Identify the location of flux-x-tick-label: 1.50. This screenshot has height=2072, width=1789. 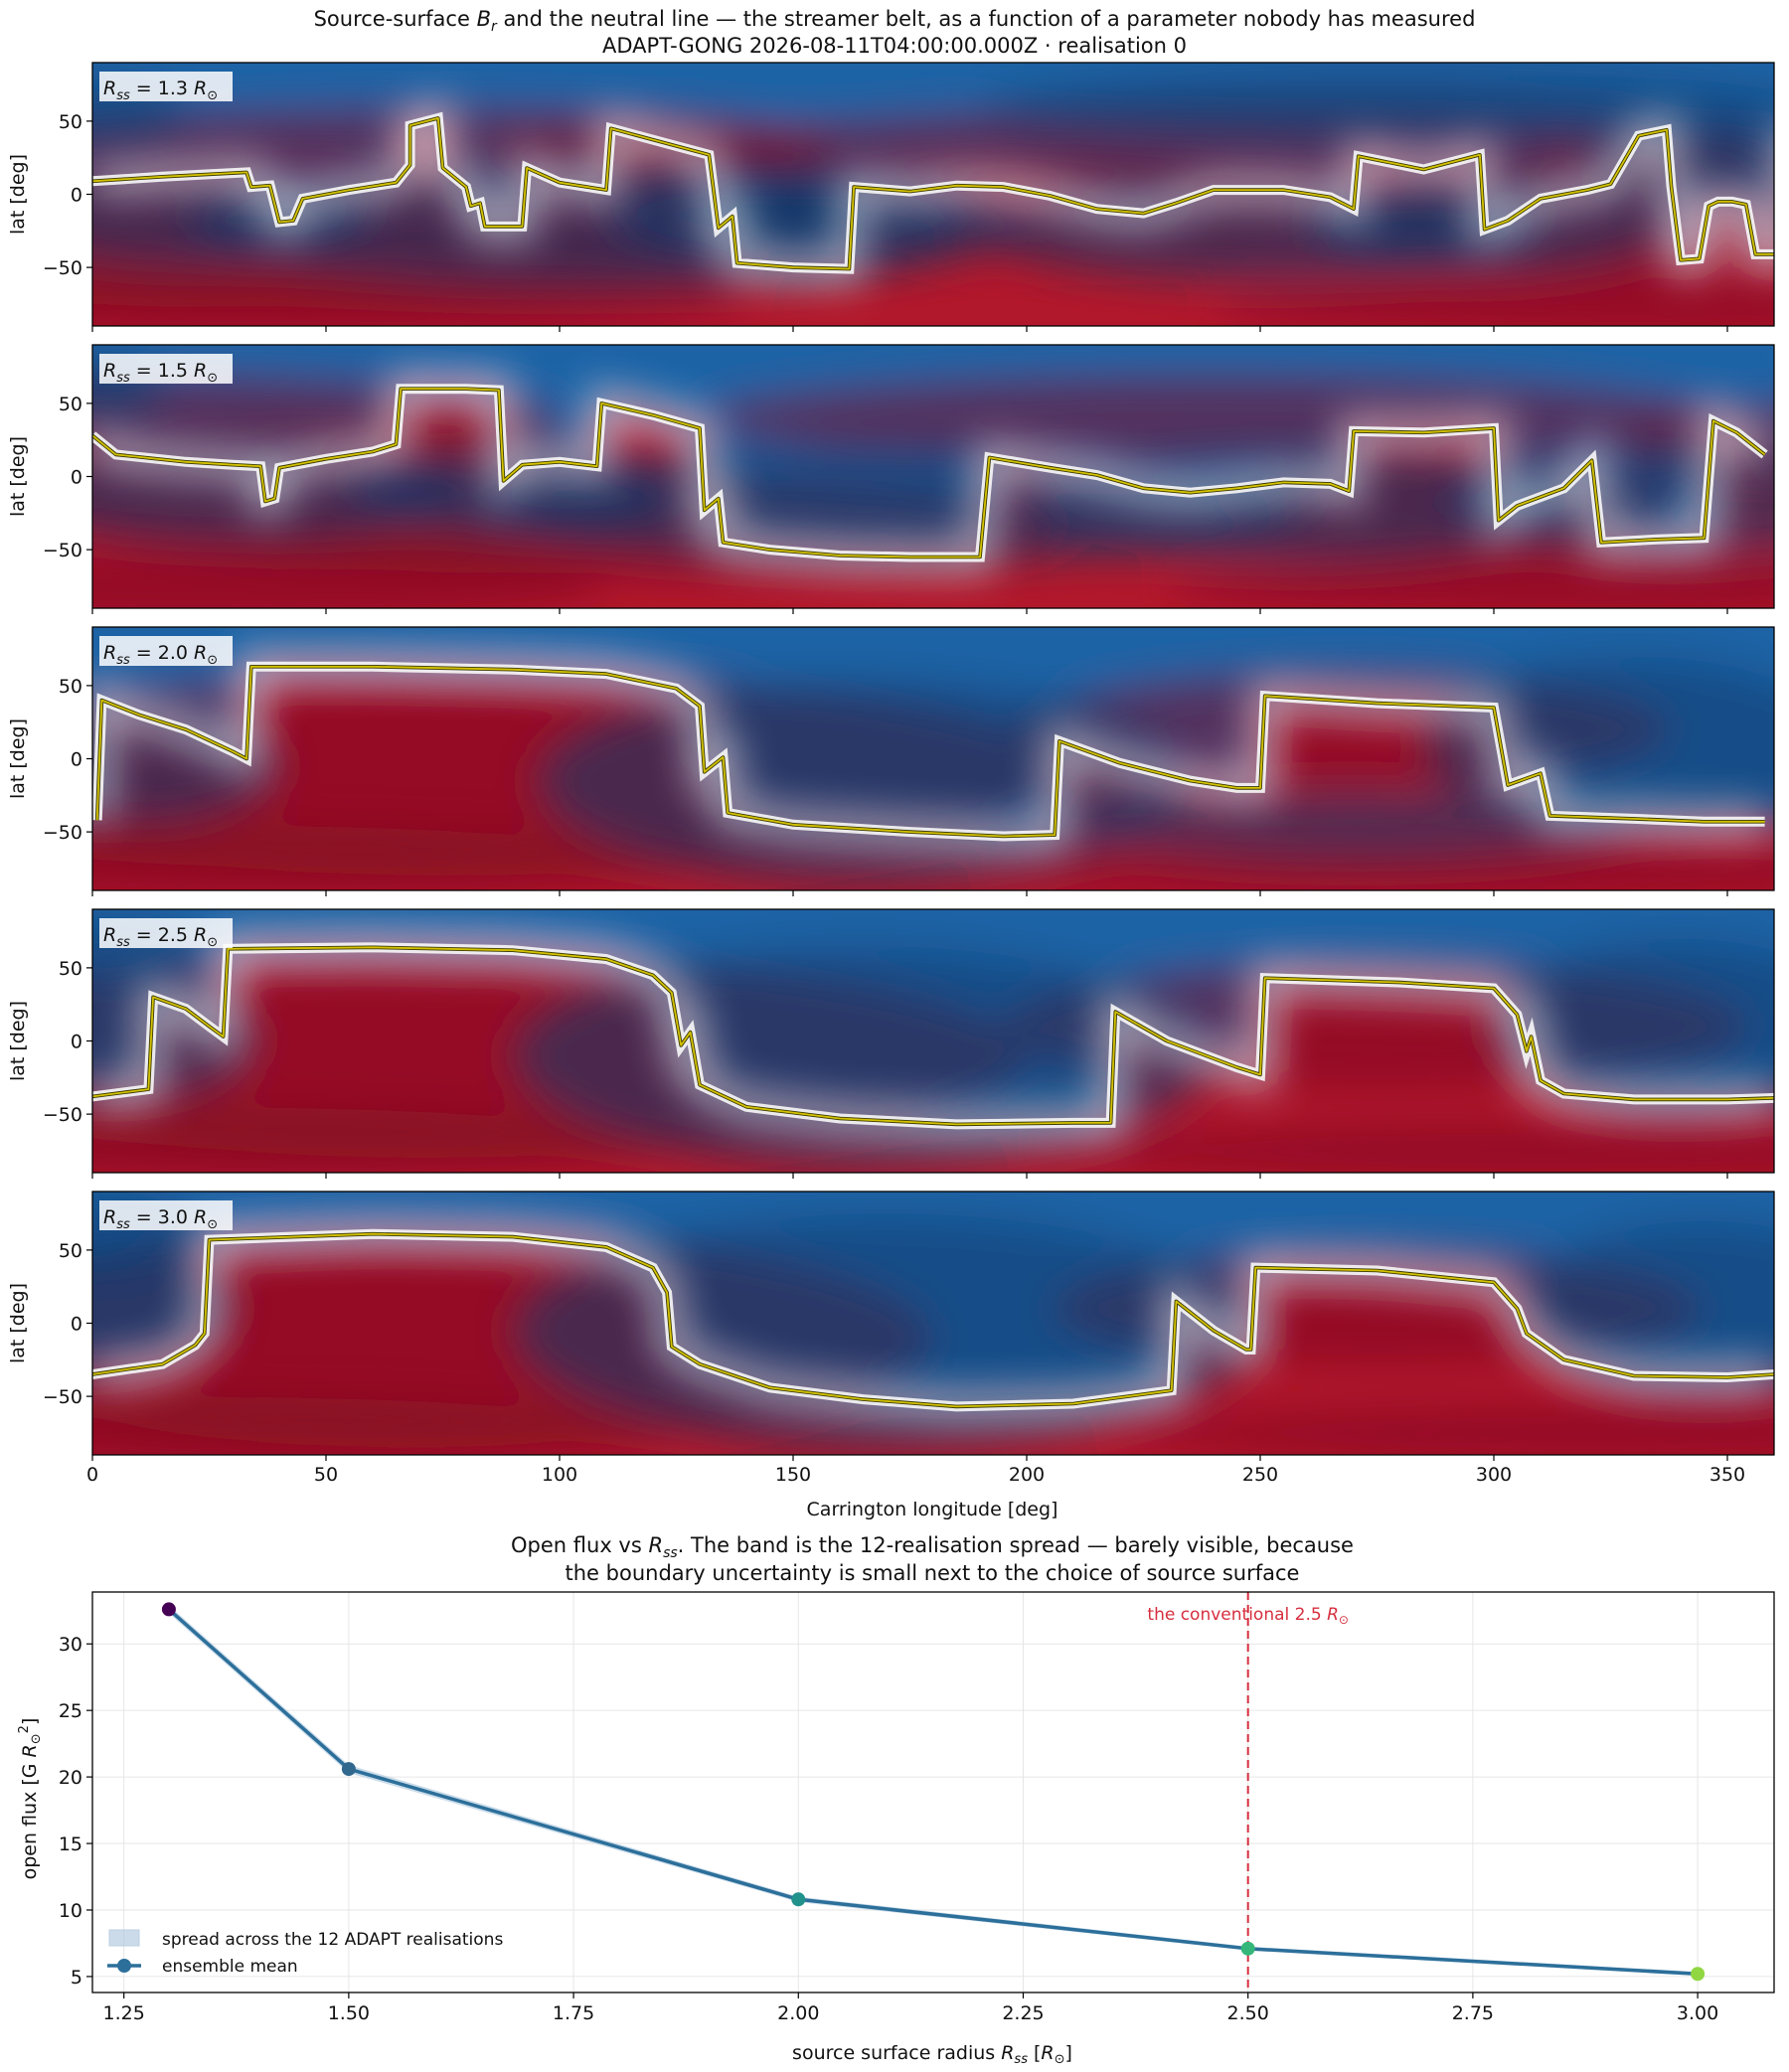
(349, 2013).